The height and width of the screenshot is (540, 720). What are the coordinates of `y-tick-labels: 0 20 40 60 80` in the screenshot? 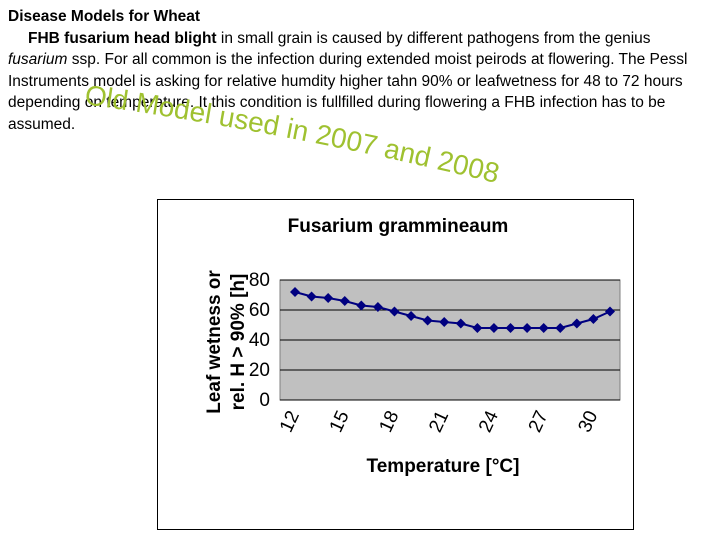 It's located at (259, 340).